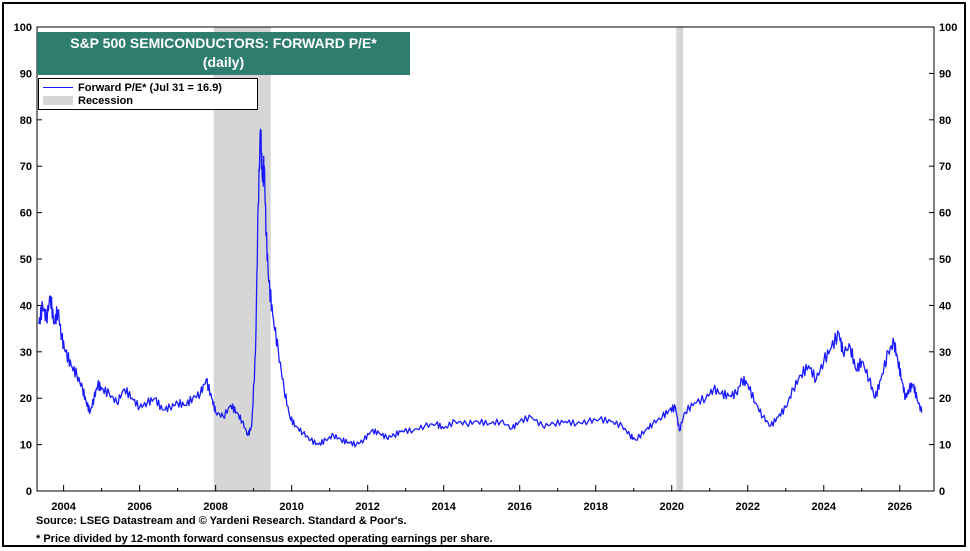 This screenshot has height=551, width=970. Describe the element at coordinates (824, 507) in the screenshot. I see `x-tick-label: 2024` at that location.